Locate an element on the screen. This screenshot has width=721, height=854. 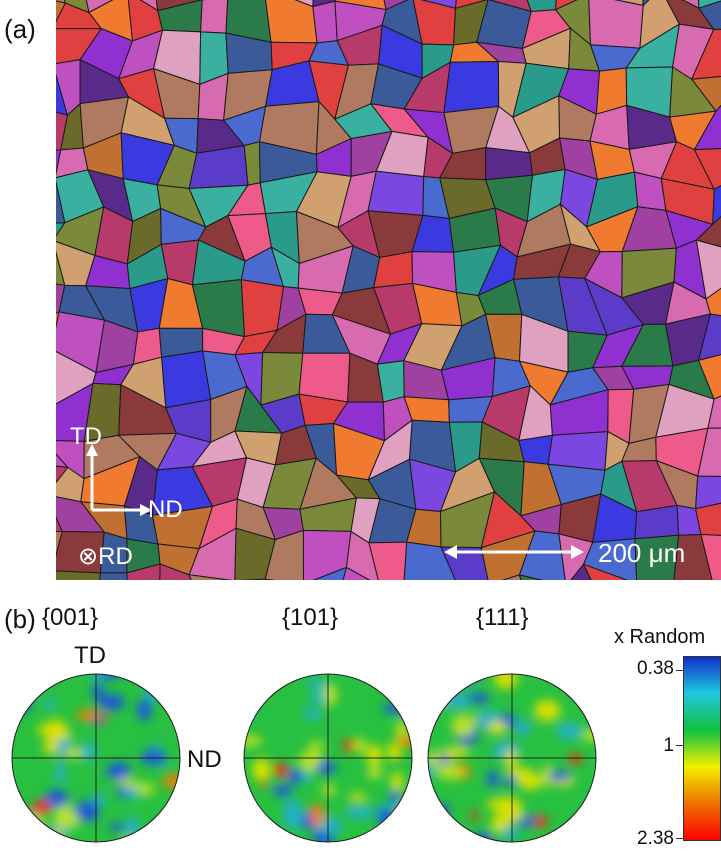
colorbar is located at coordinates (702, 748).